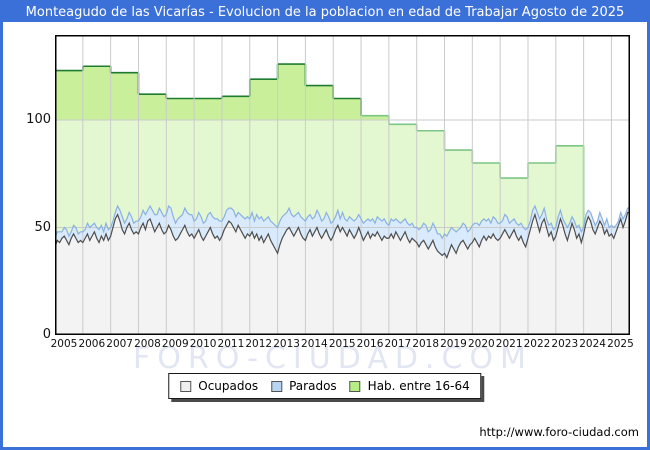 The height and width of the screenshot is (450, 650). What do you see at coordinates (314, 344) in the screenshot?
I see `x-tick-2014: 2014` at bounding box center [314, 344].